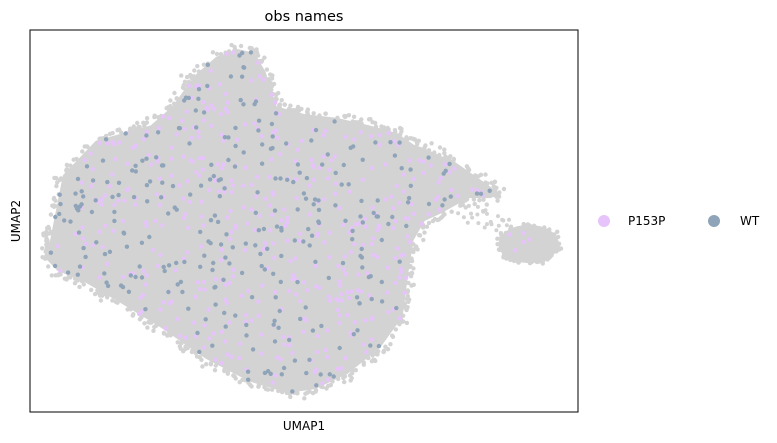  What do you see at coordinates (750, 221) in the screenshot?
I see `legend-label-wt: WT` at bounding box center [750, 221].